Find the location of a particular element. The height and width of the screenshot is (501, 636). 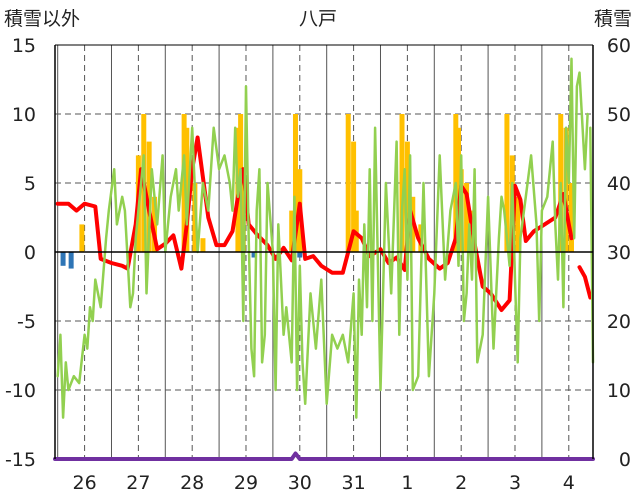

x-tick-labels: 26 27 28 29 30 31 1 2 3 4 is located at coordinates (323, 483).